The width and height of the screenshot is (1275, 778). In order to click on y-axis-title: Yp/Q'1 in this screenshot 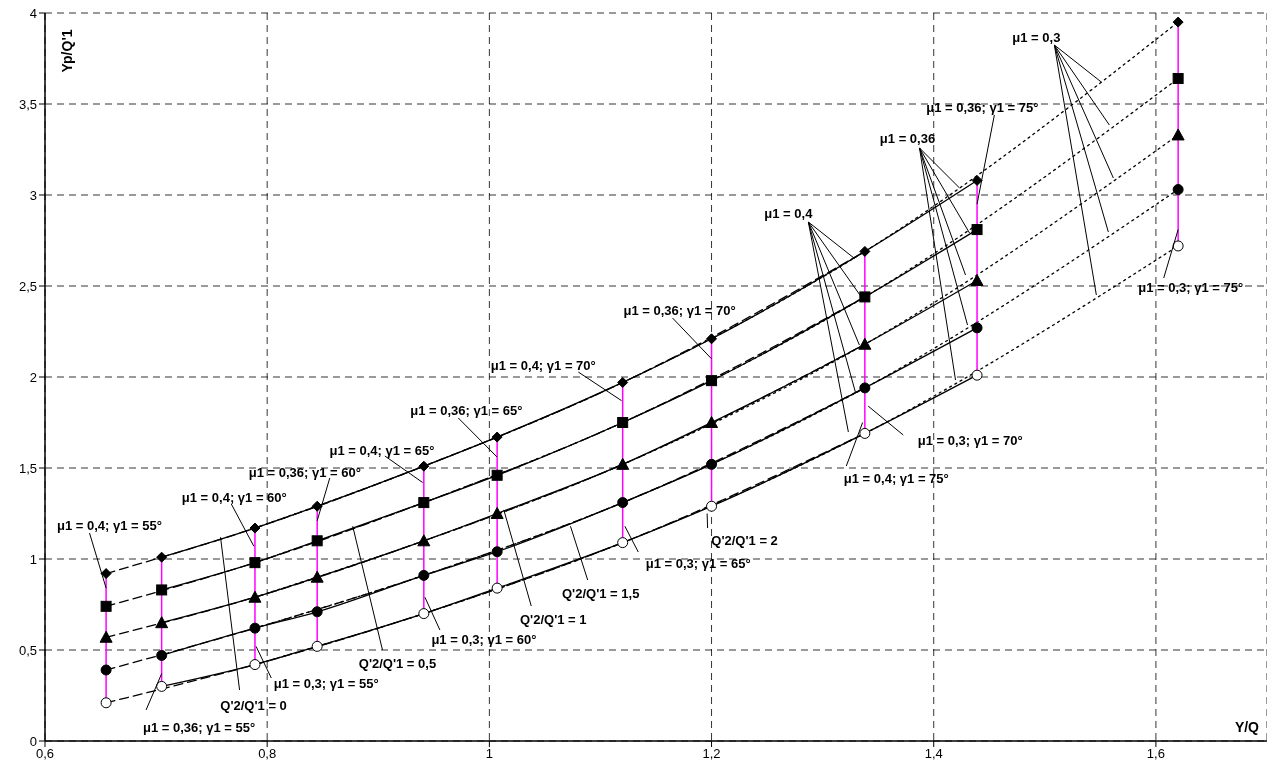, I will do `click(67, 51)`.